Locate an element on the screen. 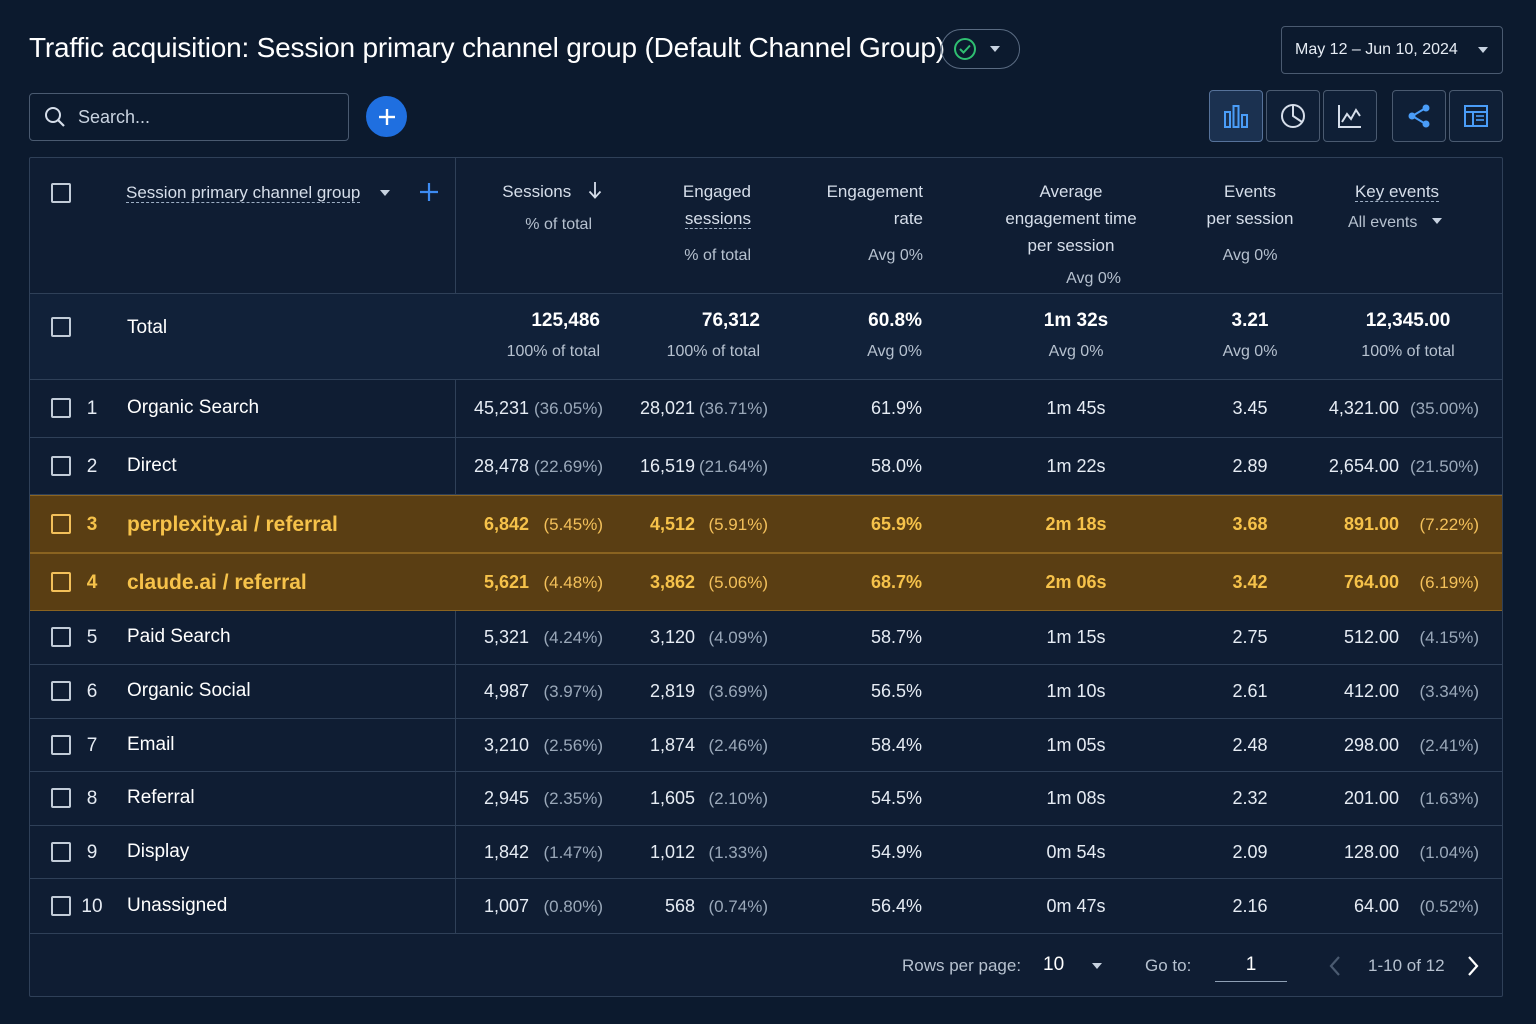 This screenshot has width=1536, height=1024. dimension-header-label: Session primary channel group is located at coordinates (243, 193).